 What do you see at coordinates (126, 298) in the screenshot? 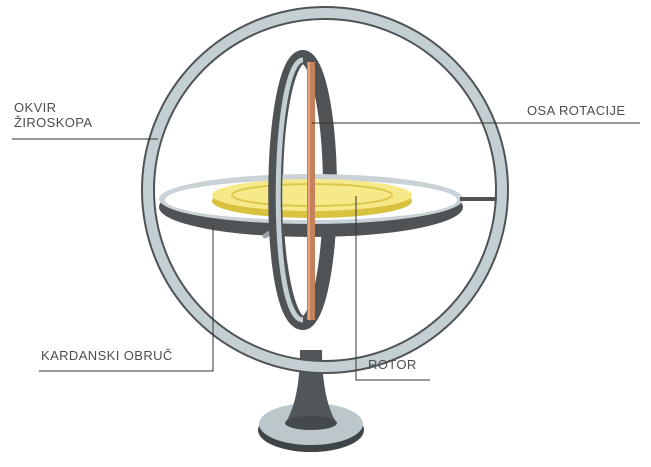
I see `callout-line-gimbal` at bounding box center [126, 298].